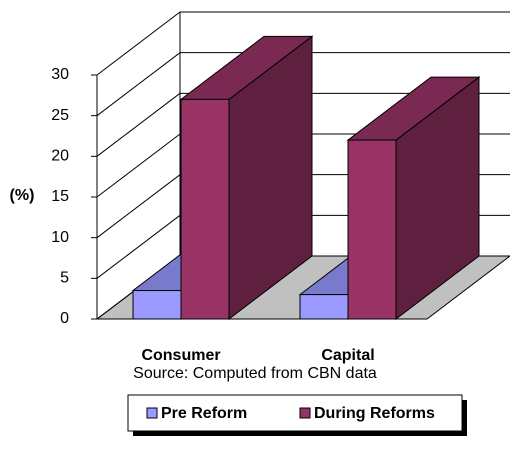 The image size is (510, 455). I want to click on y-tick-label: 30, so click(60, 74).